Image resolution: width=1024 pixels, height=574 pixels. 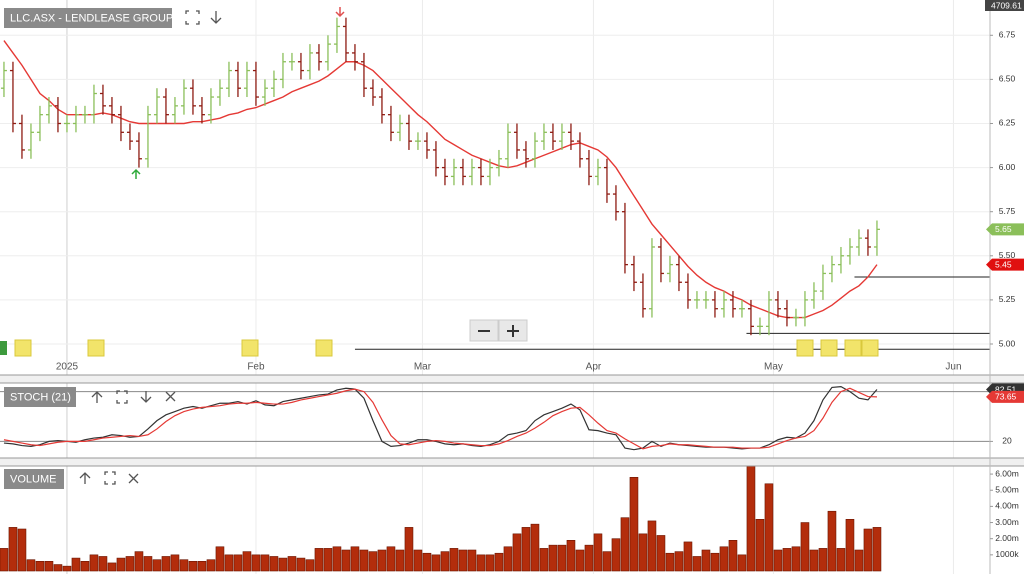 What do you see at coordinates (40, 397) in the screenshot?
I see `title-box` at bounding box center [40, 397].